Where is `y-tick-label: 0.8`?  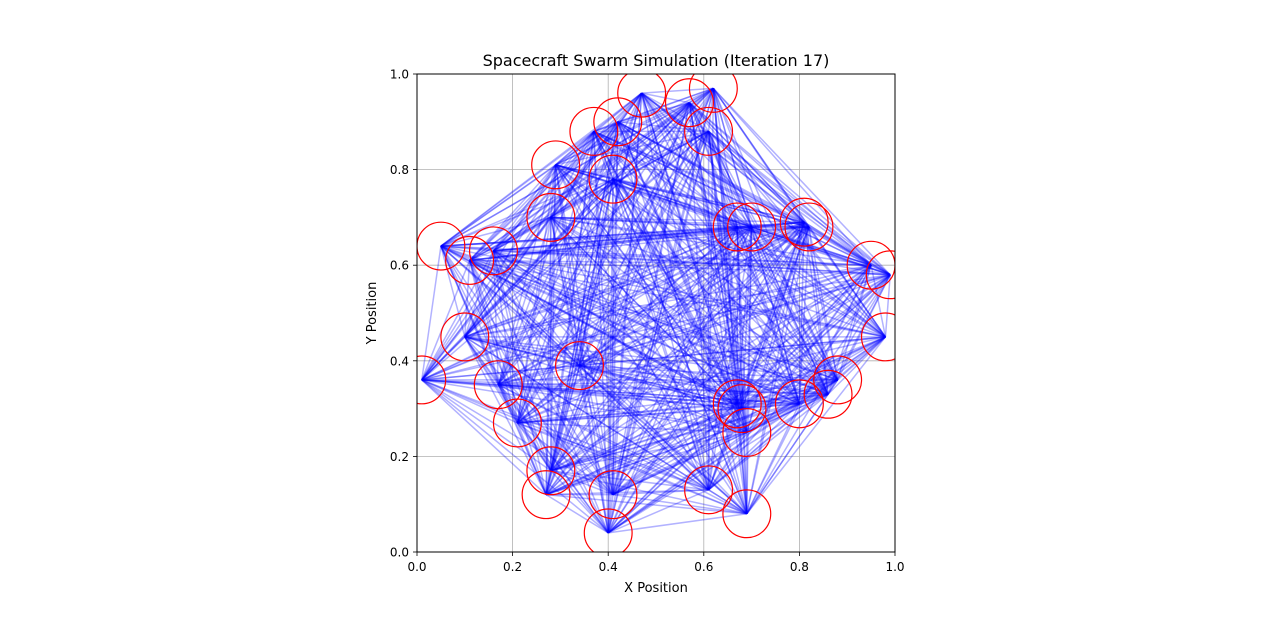
y-tick-label: 0.8 is located at coordinates (399, 170).